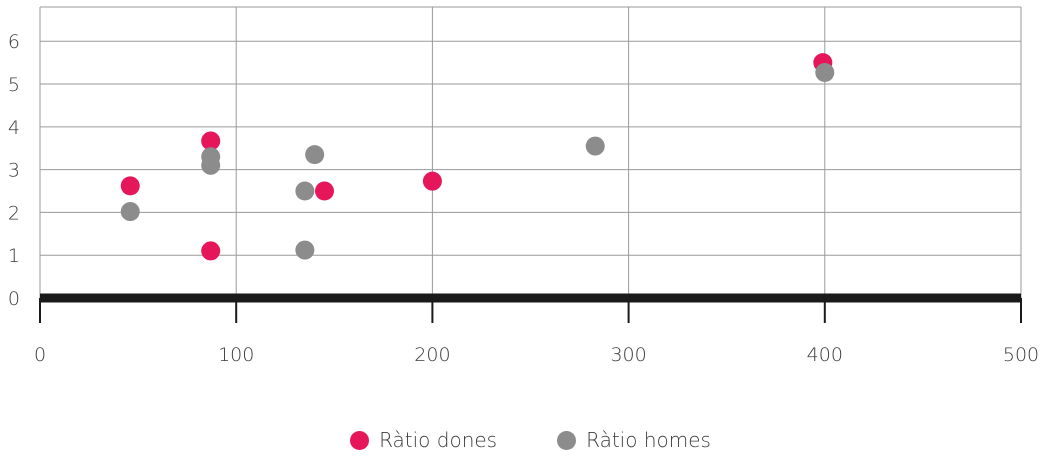 This screenshot has height=461, width=1061. Describe the element at coordinates (14, 128) in the screenshot. I see `y-tick-label-4: 4` at that location.